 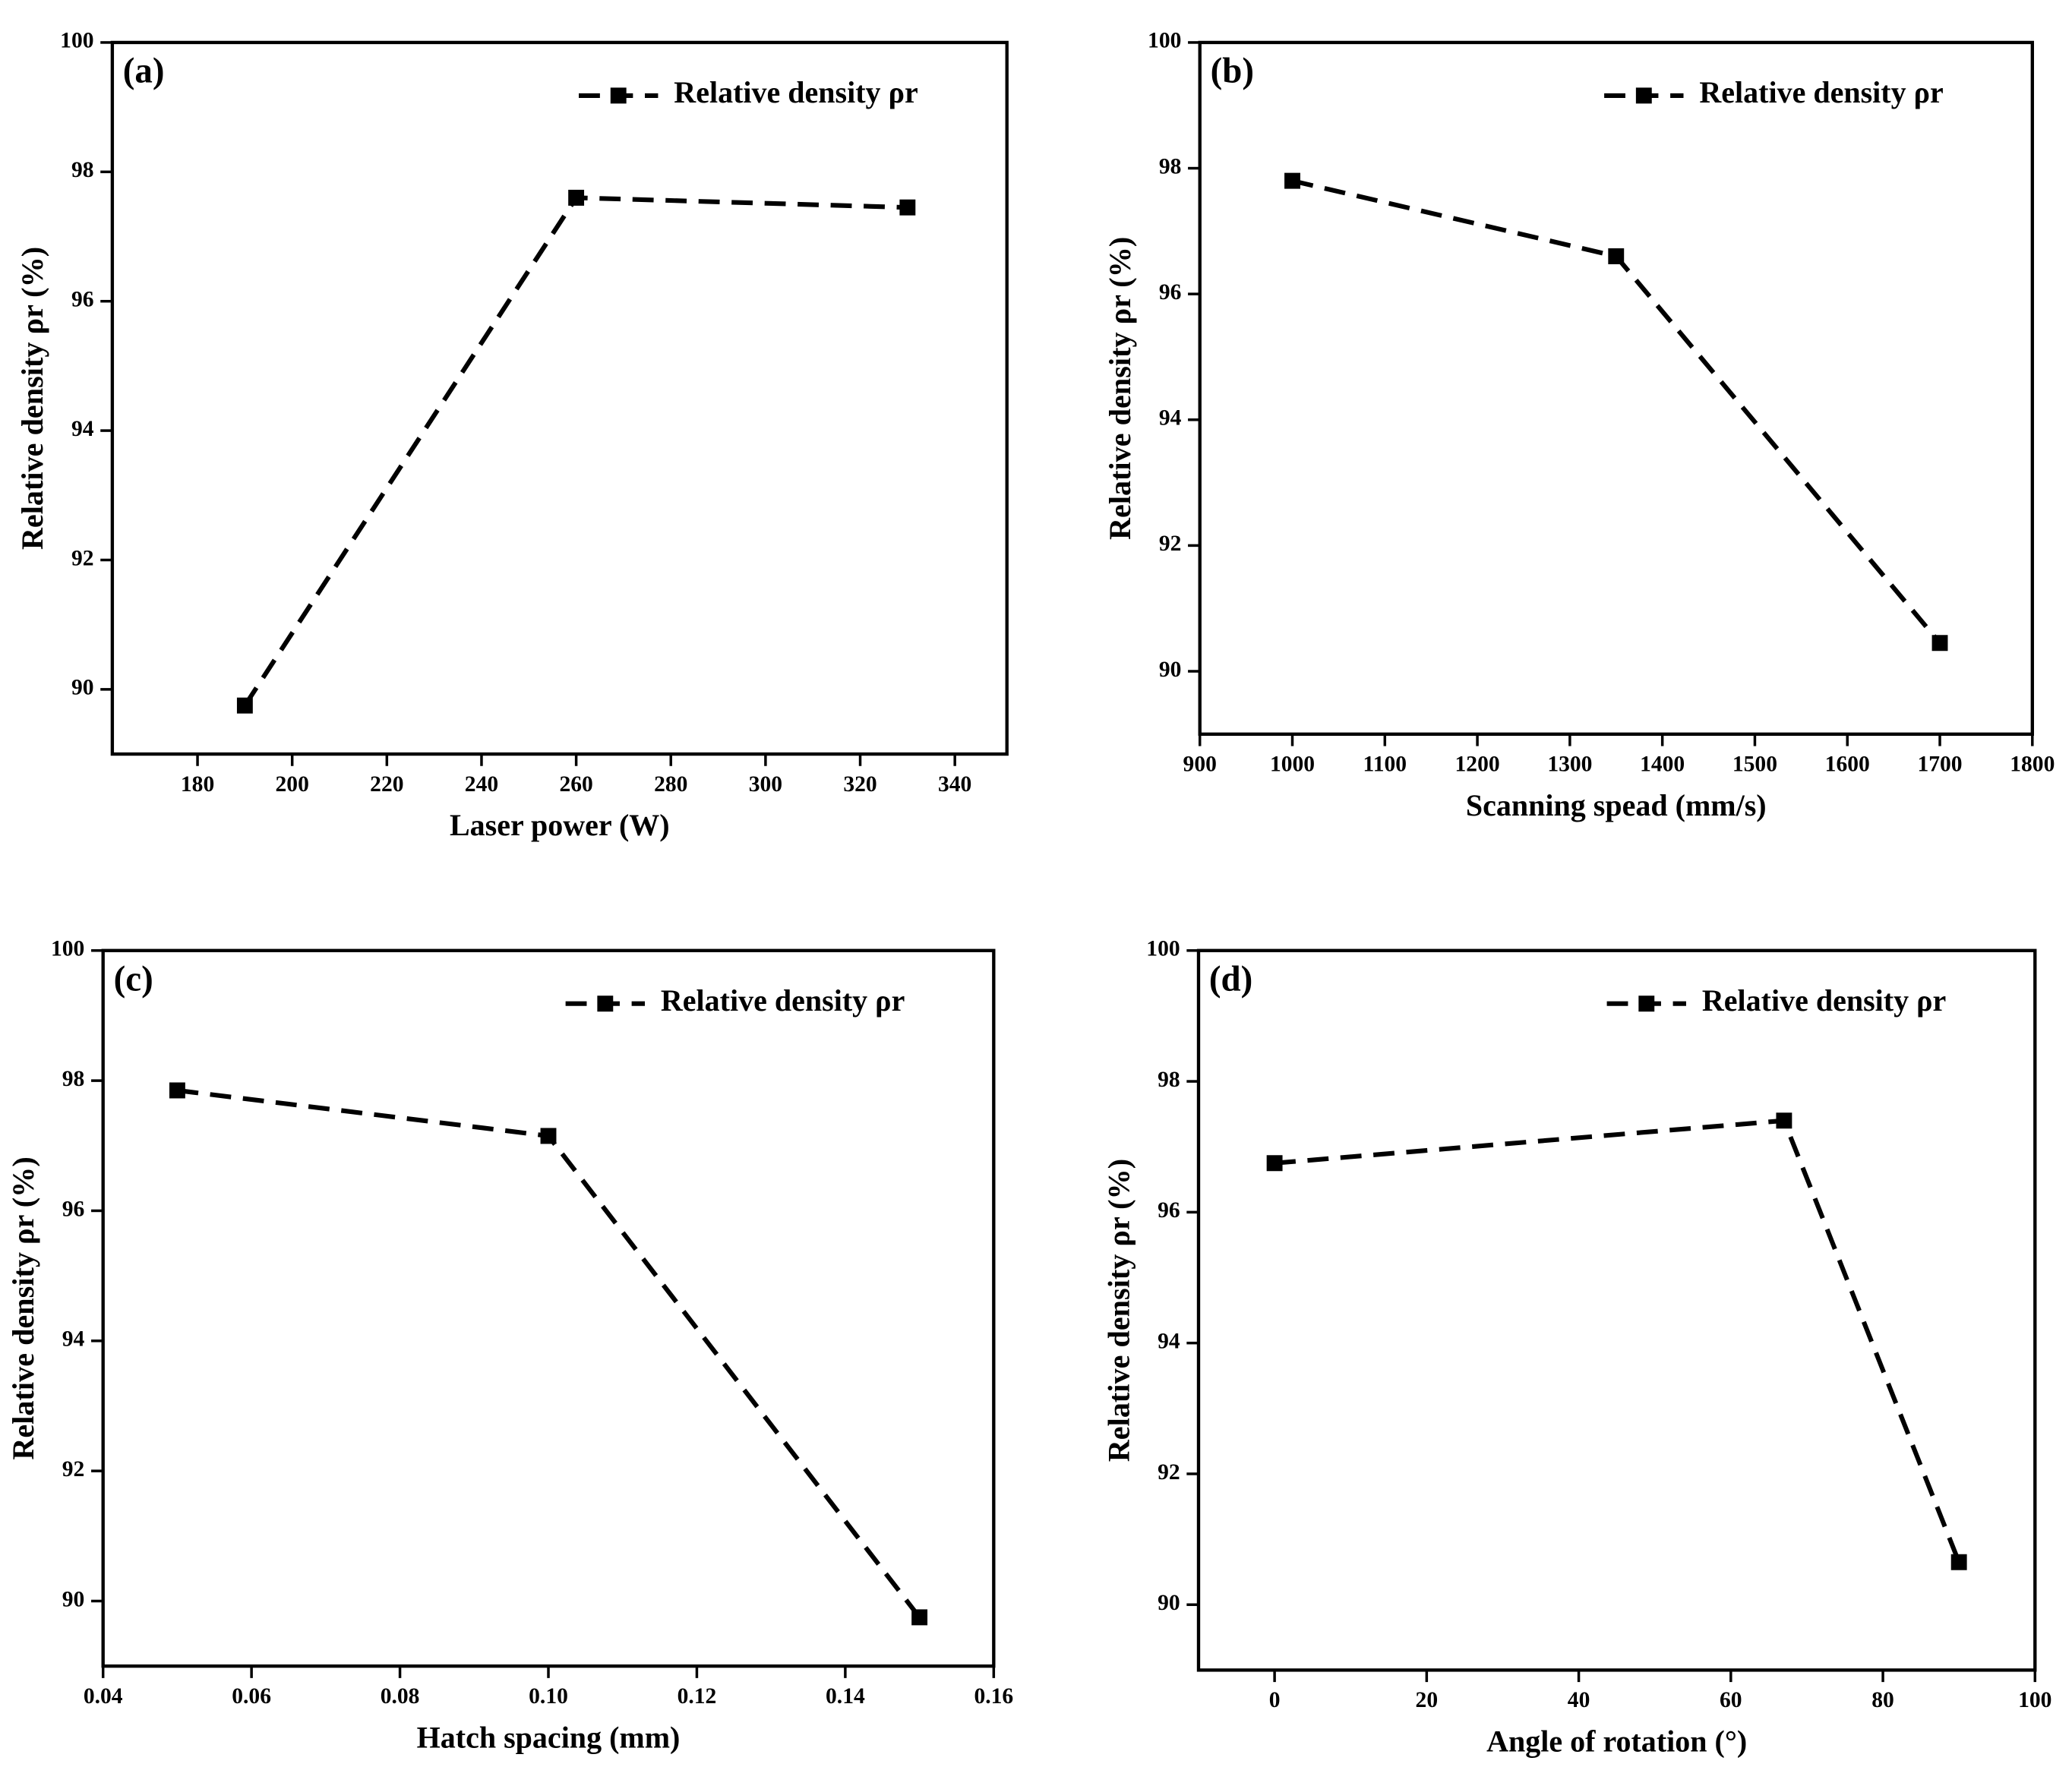 I want to click on x-tick-label: 1300, so click(x=1569, y=765).